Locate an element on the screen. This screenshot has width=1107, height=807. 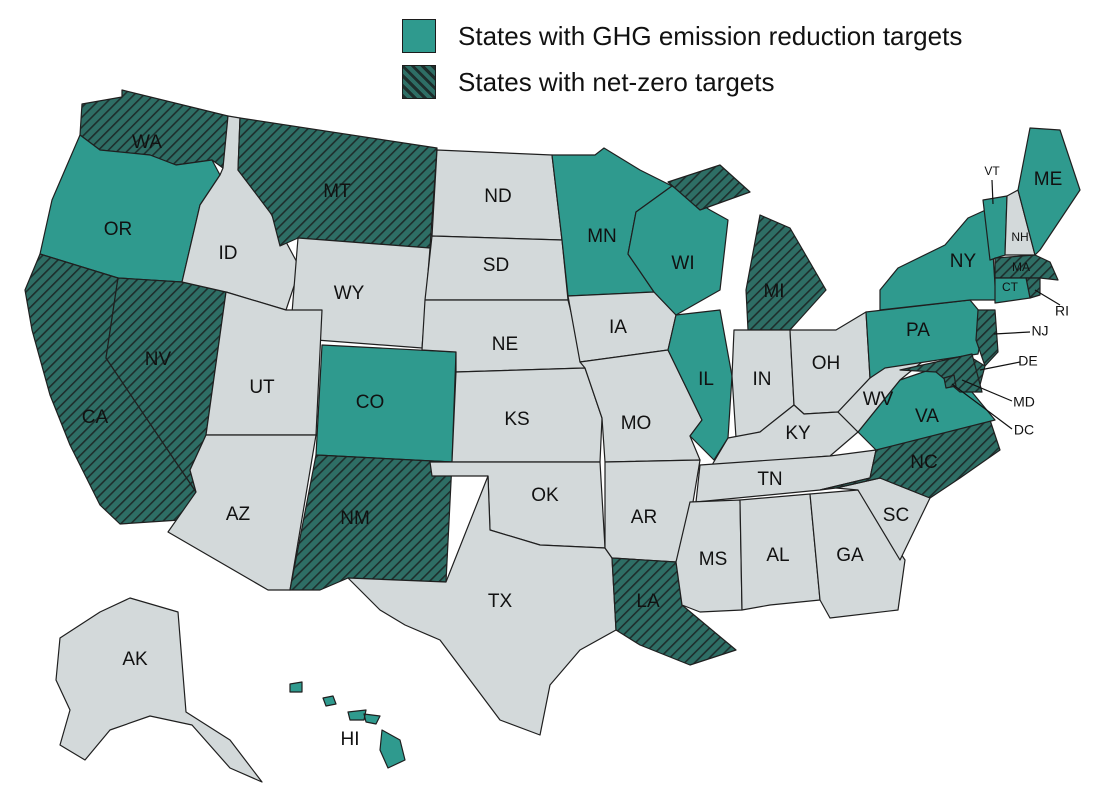
legend-item-netzero: States with net-zero targets is located at coordinates (682, 82).